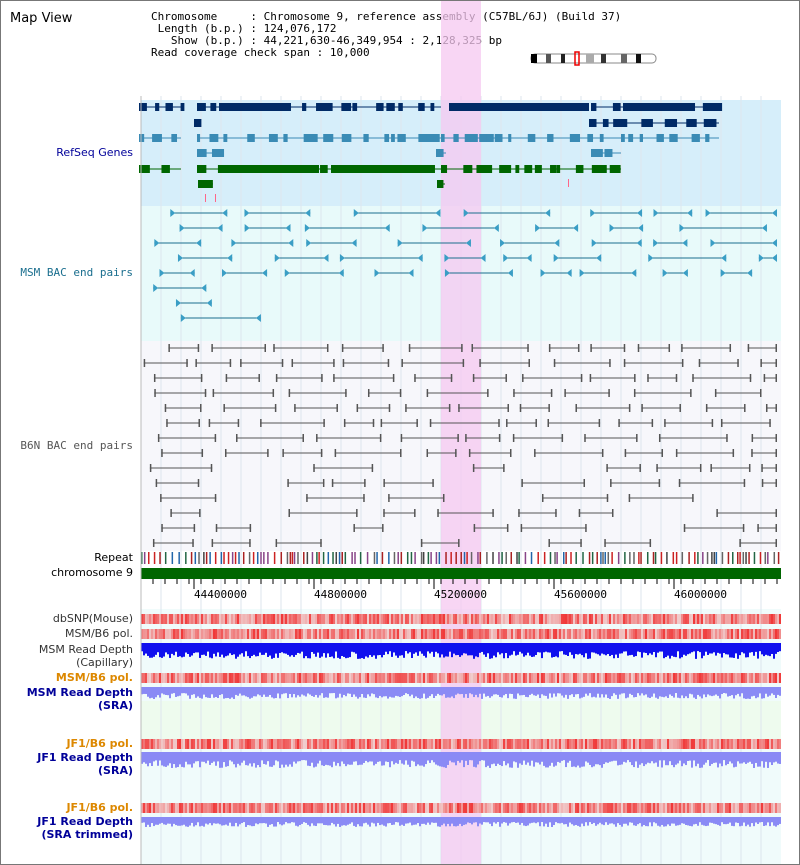 The image size is (800, 865). I want to click on track-label-repeat: Repeat, so click(113, 557).